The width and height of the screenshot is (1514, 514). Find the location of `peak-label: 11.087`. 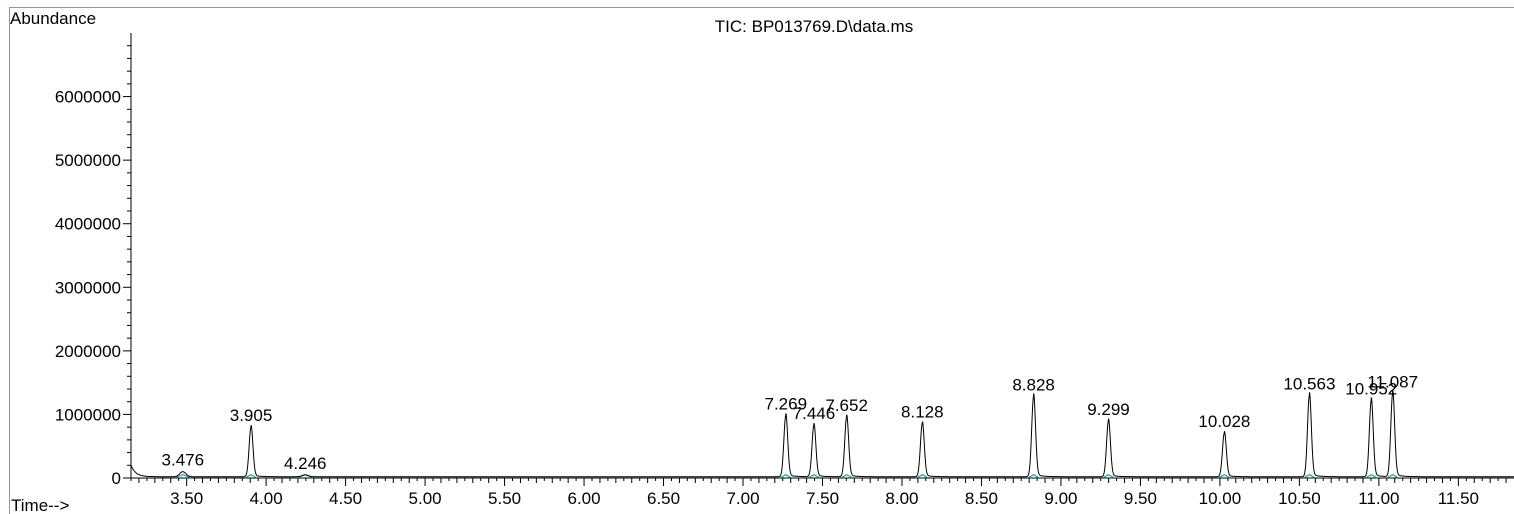

peak-label: 11.087 is located at coordinates (1392, 381).